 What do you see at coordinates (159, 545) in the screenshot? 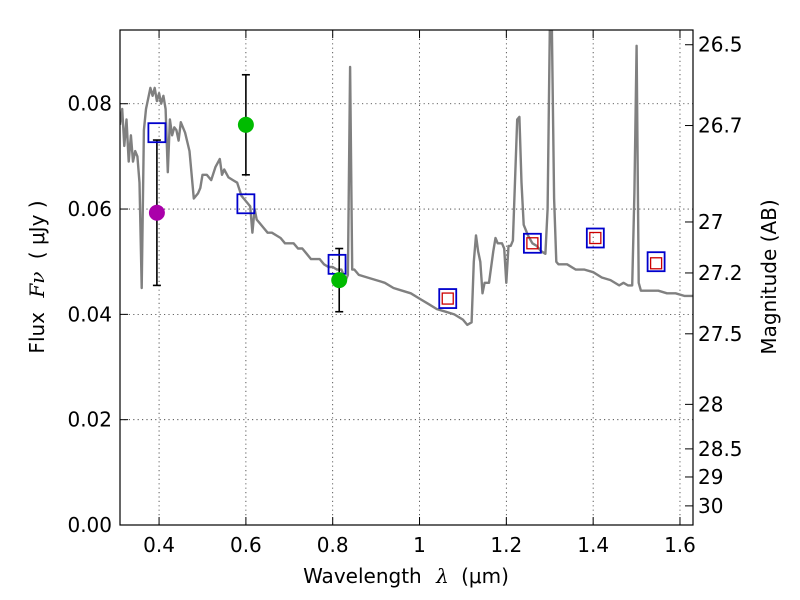
I see `x-tick-label: 0.4` at bounding box center [159, 545].